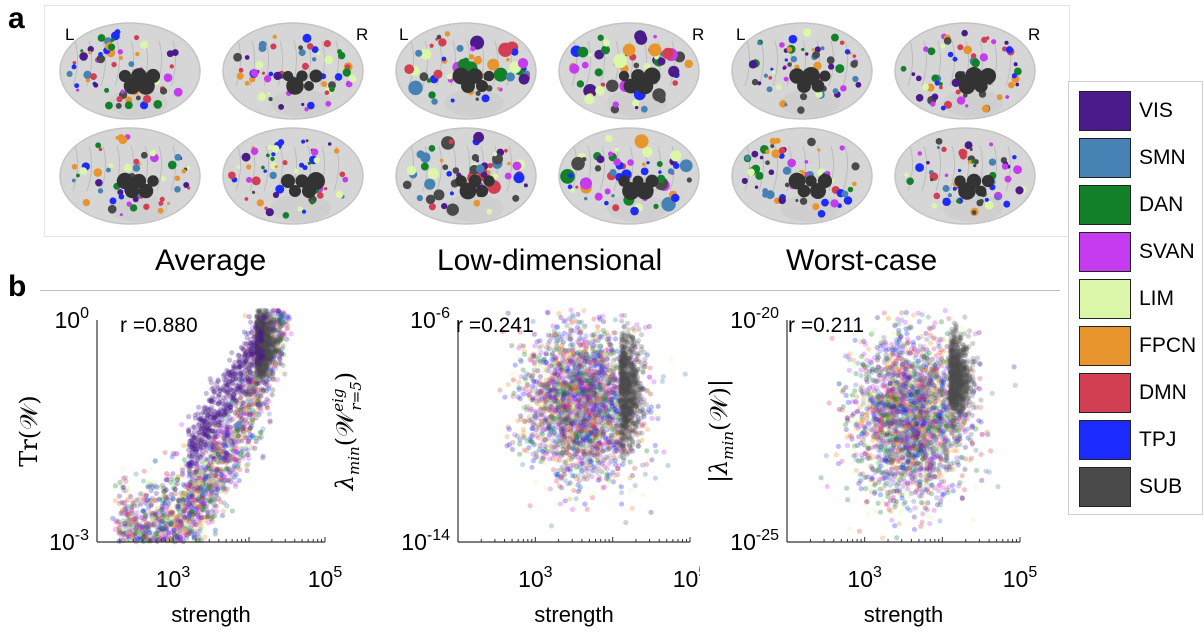  Describe the element at coordinates (29, 430) in the screenshot. I see `y-axis-label: Tr(𝒲)` at that location.